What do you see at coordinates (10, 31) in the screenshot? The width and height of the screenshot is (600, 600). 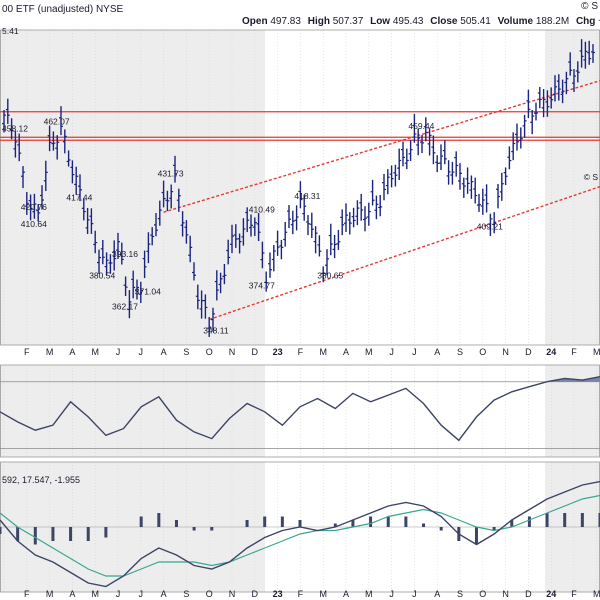 I see `corner-price-label: 5.41` at bounding box center [10, 31].